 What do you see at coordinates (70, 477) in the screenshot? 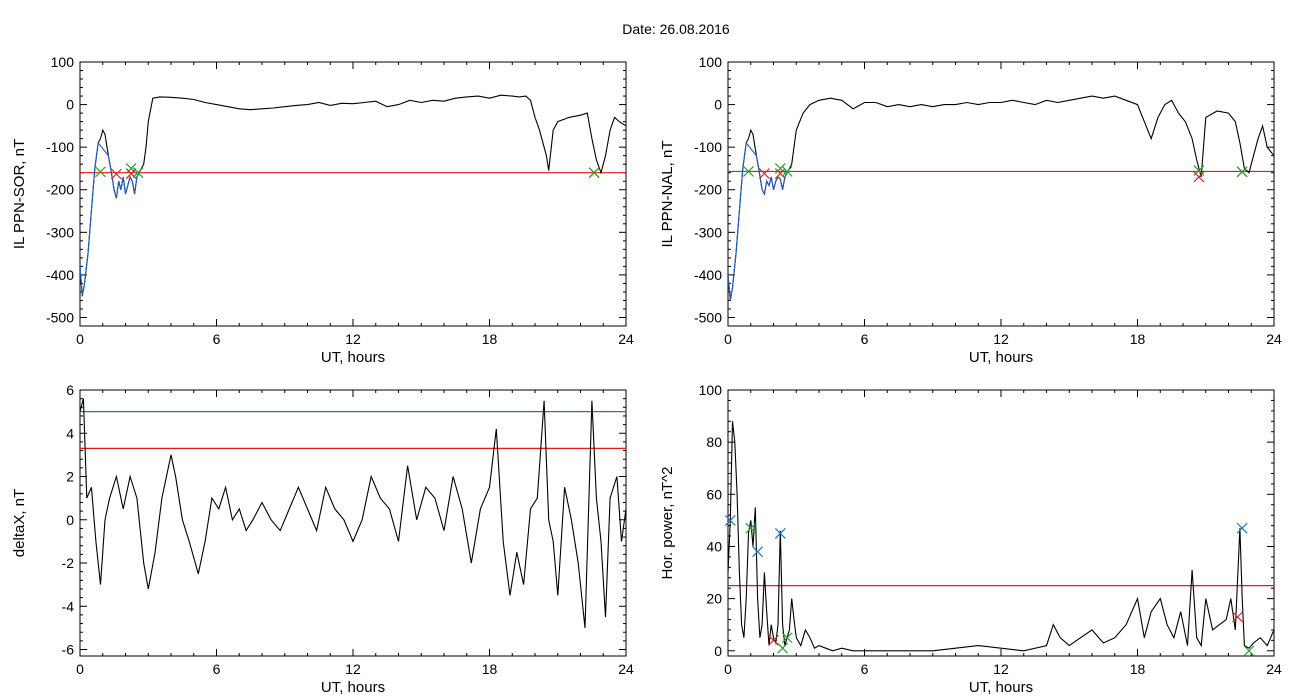
I see `y-tick-label: 2` at bounding box center [70, 477].